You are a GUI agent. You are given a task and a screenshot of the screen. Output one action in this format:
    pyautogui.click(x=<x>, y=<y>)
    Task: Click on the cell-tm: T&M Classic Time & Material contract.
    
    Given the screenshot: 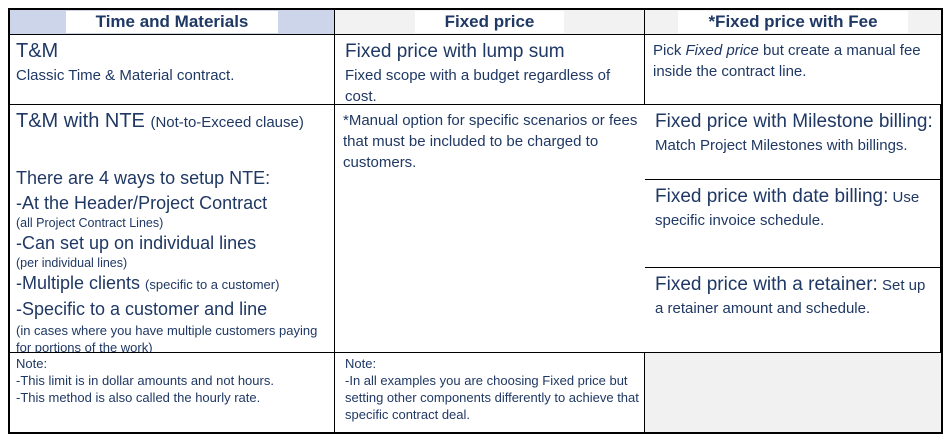 What is the action you would take?
    pyautogui.click(x=172, y=70)
    